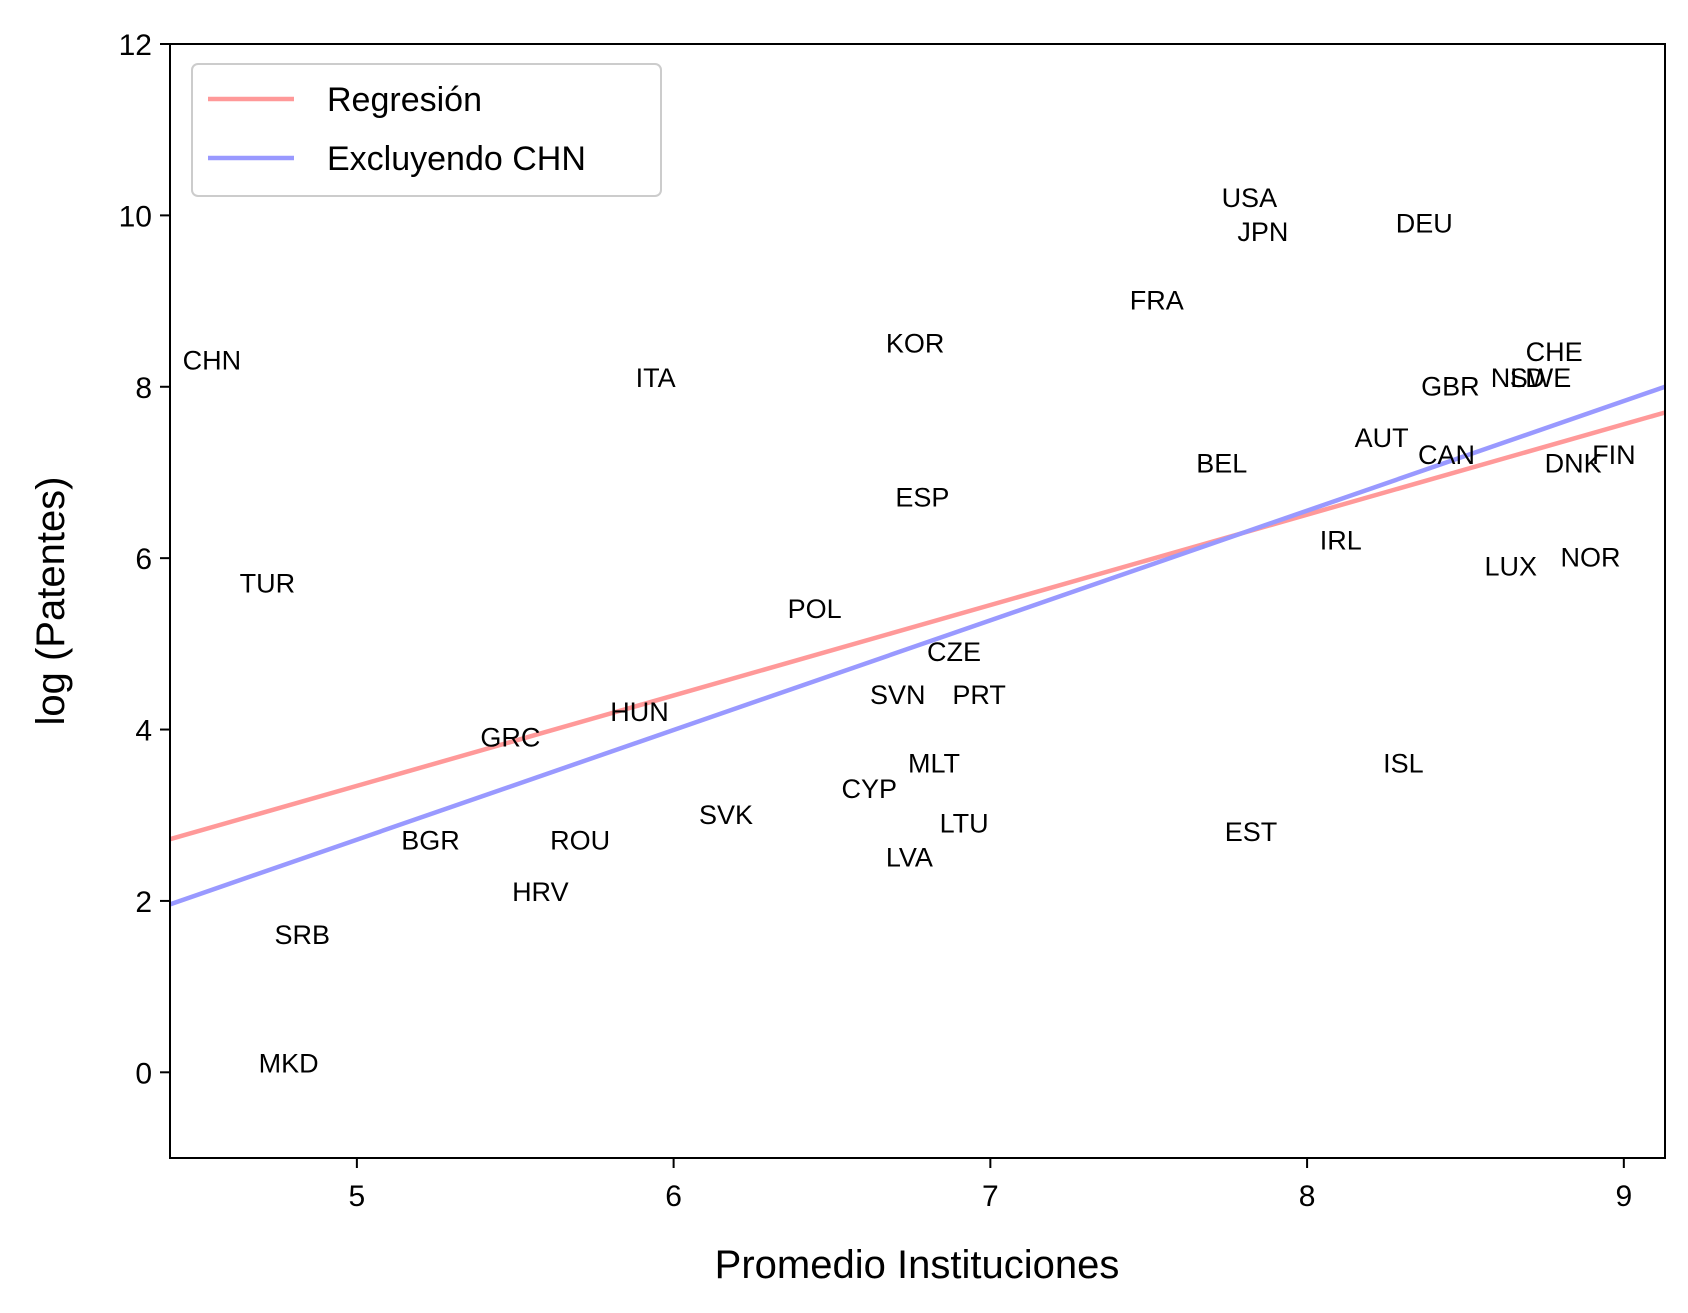 This screenshot has width=1688, height=1313. What do you see at coordinates (540, 892) in the screenshot?
I see `point-label-hrv: HRV` at bounding box center [540, 892].